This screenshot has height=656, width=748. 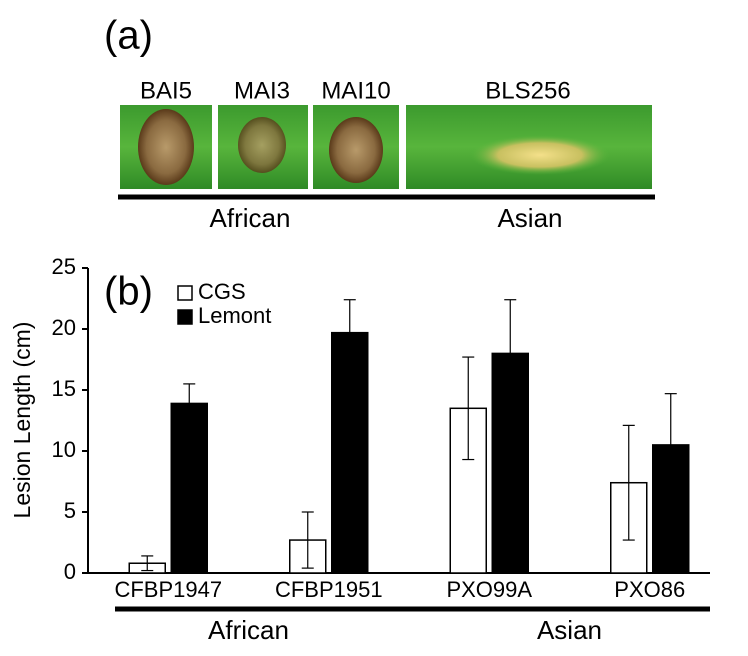 What do you see at coordinates (128, 292) in the screenshot?
I see `panel-label: (b)` at bounding box center [128, 292].